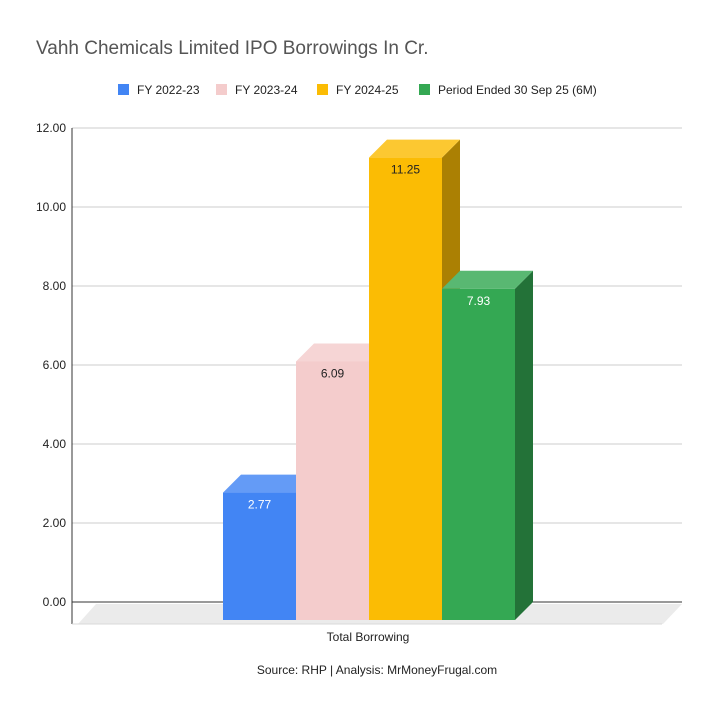  Describe the element at coordinates (479, 301) in the screenshot. I see `data-label: 7.93` at that location.